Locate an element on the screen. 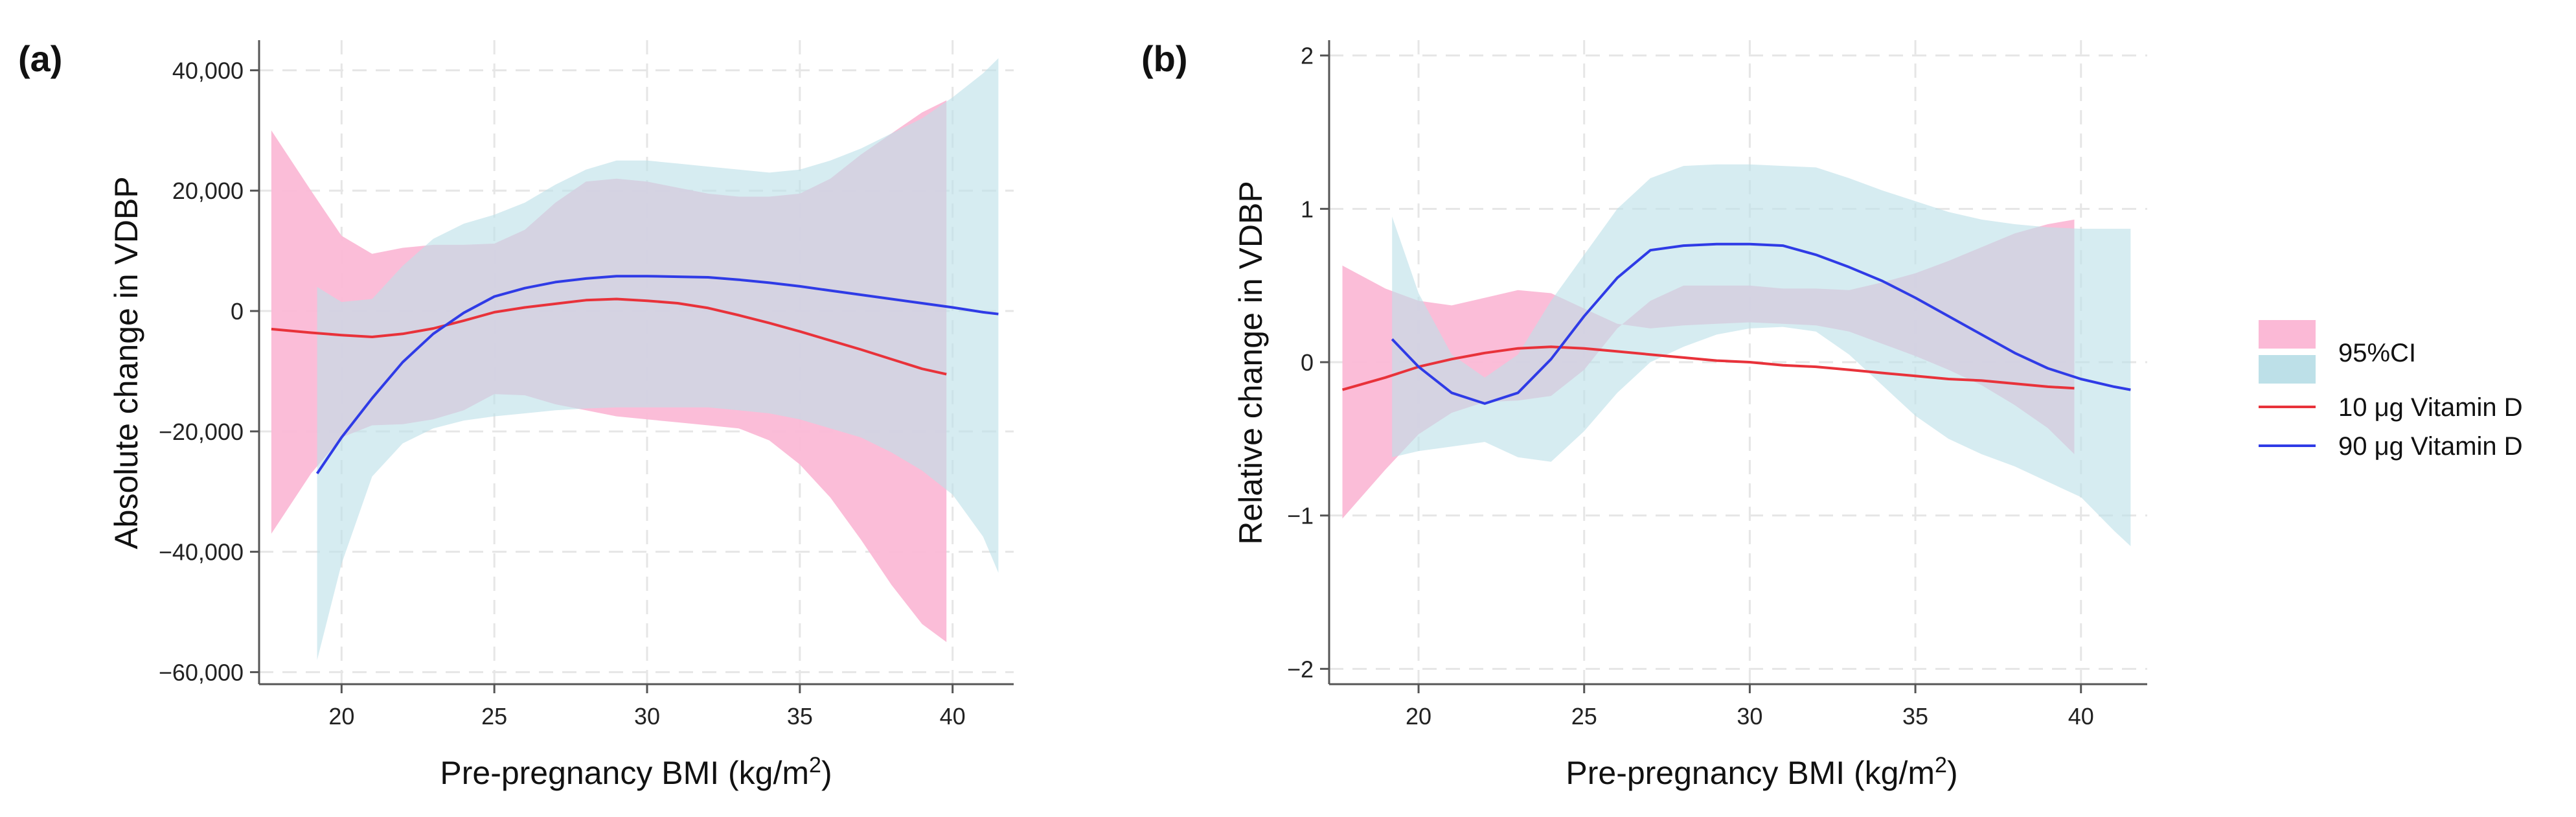  legend-ci-label: 95%CI is located at coordinates (2377, 353).